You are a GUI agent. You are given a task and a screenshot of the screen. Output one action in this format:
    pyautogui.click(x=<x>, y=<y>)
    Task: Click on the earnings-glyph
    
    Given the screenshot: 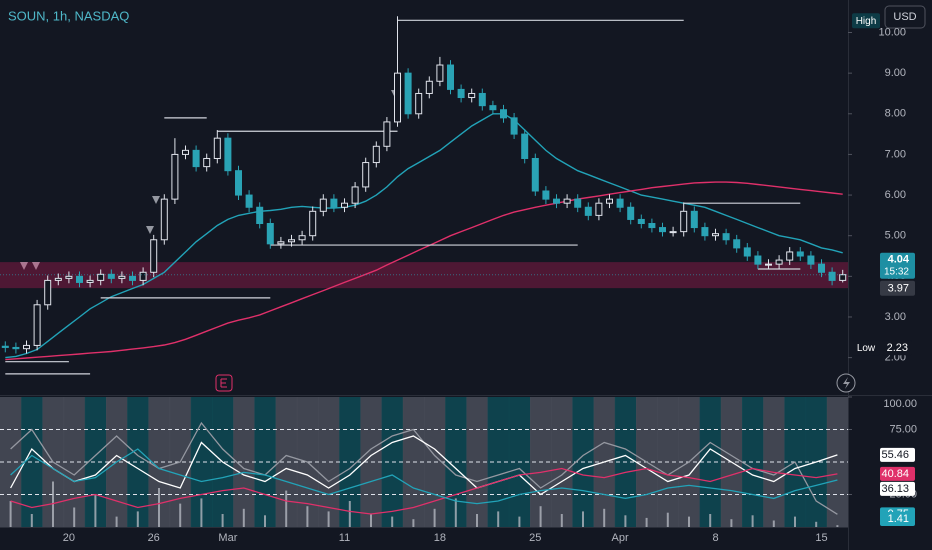 What is the action you would take?
    pyautogui.click(x=223, y=383)
    